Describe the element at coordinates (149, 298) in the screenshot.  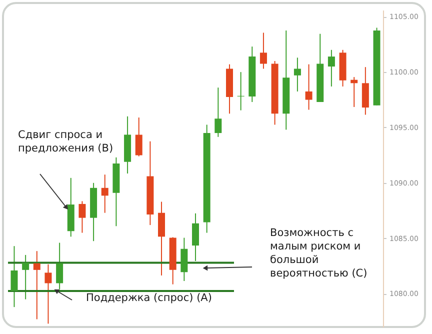
I see `annotation: Поддержка (спрос) (A)` at that location.